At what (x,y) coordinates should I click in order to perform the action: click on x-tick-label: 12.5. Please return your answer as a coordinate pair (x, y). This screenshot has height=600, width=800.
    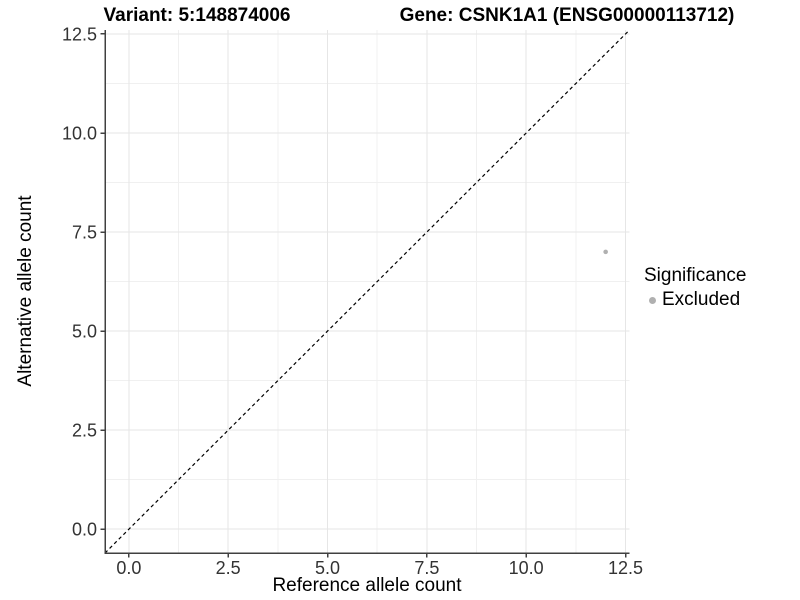
    Looking at the image, I should click on (625, 568).